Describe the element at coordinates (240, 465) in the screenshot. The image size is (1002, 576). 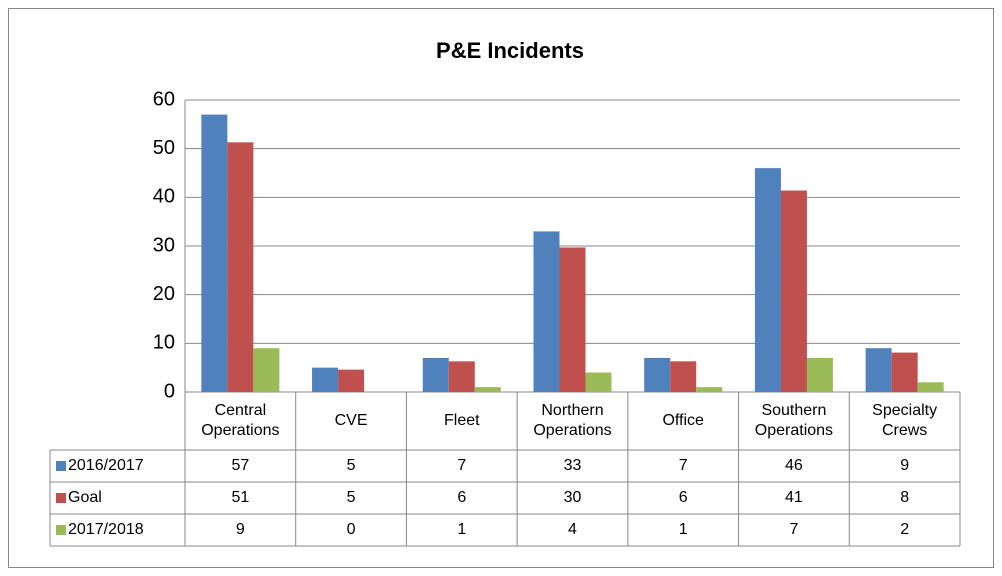
I see `table-value: 57` at that location.